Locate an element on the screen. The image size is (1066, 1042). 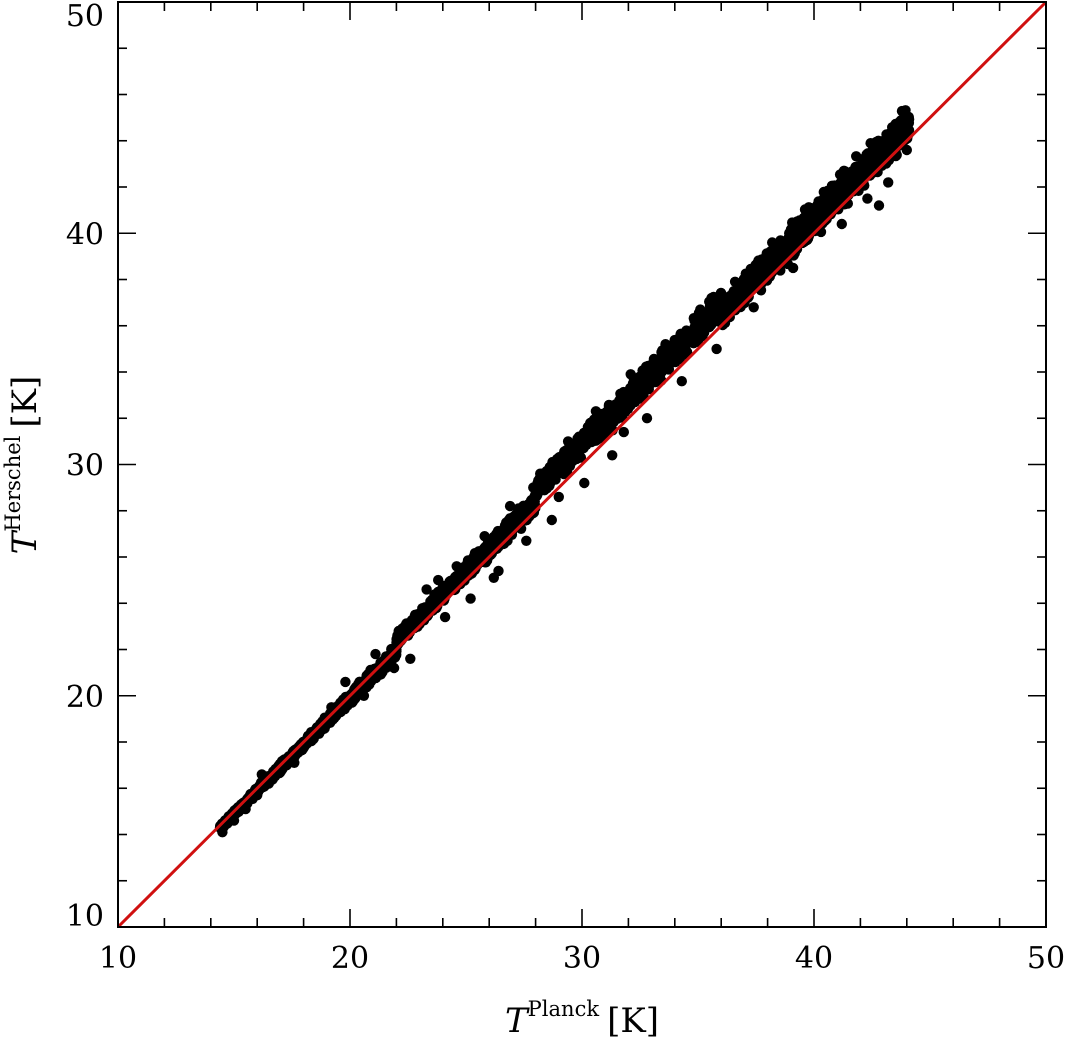
x-axis-title: TPlanck [K] is located at coordinates (582, 1017).